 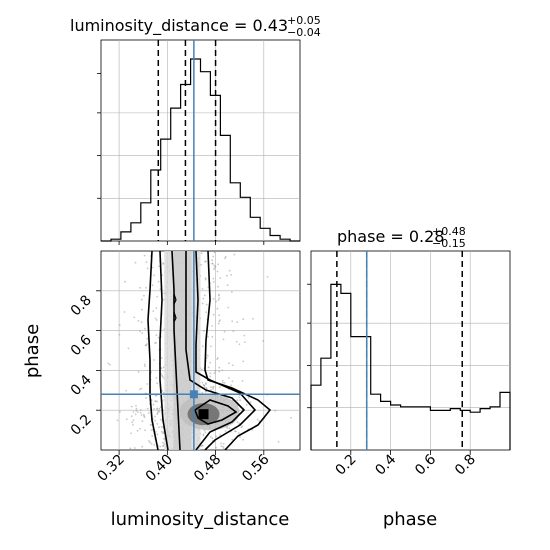 I want to click on y-tick-label-phase: 0.4, so click(x=81, y=385).